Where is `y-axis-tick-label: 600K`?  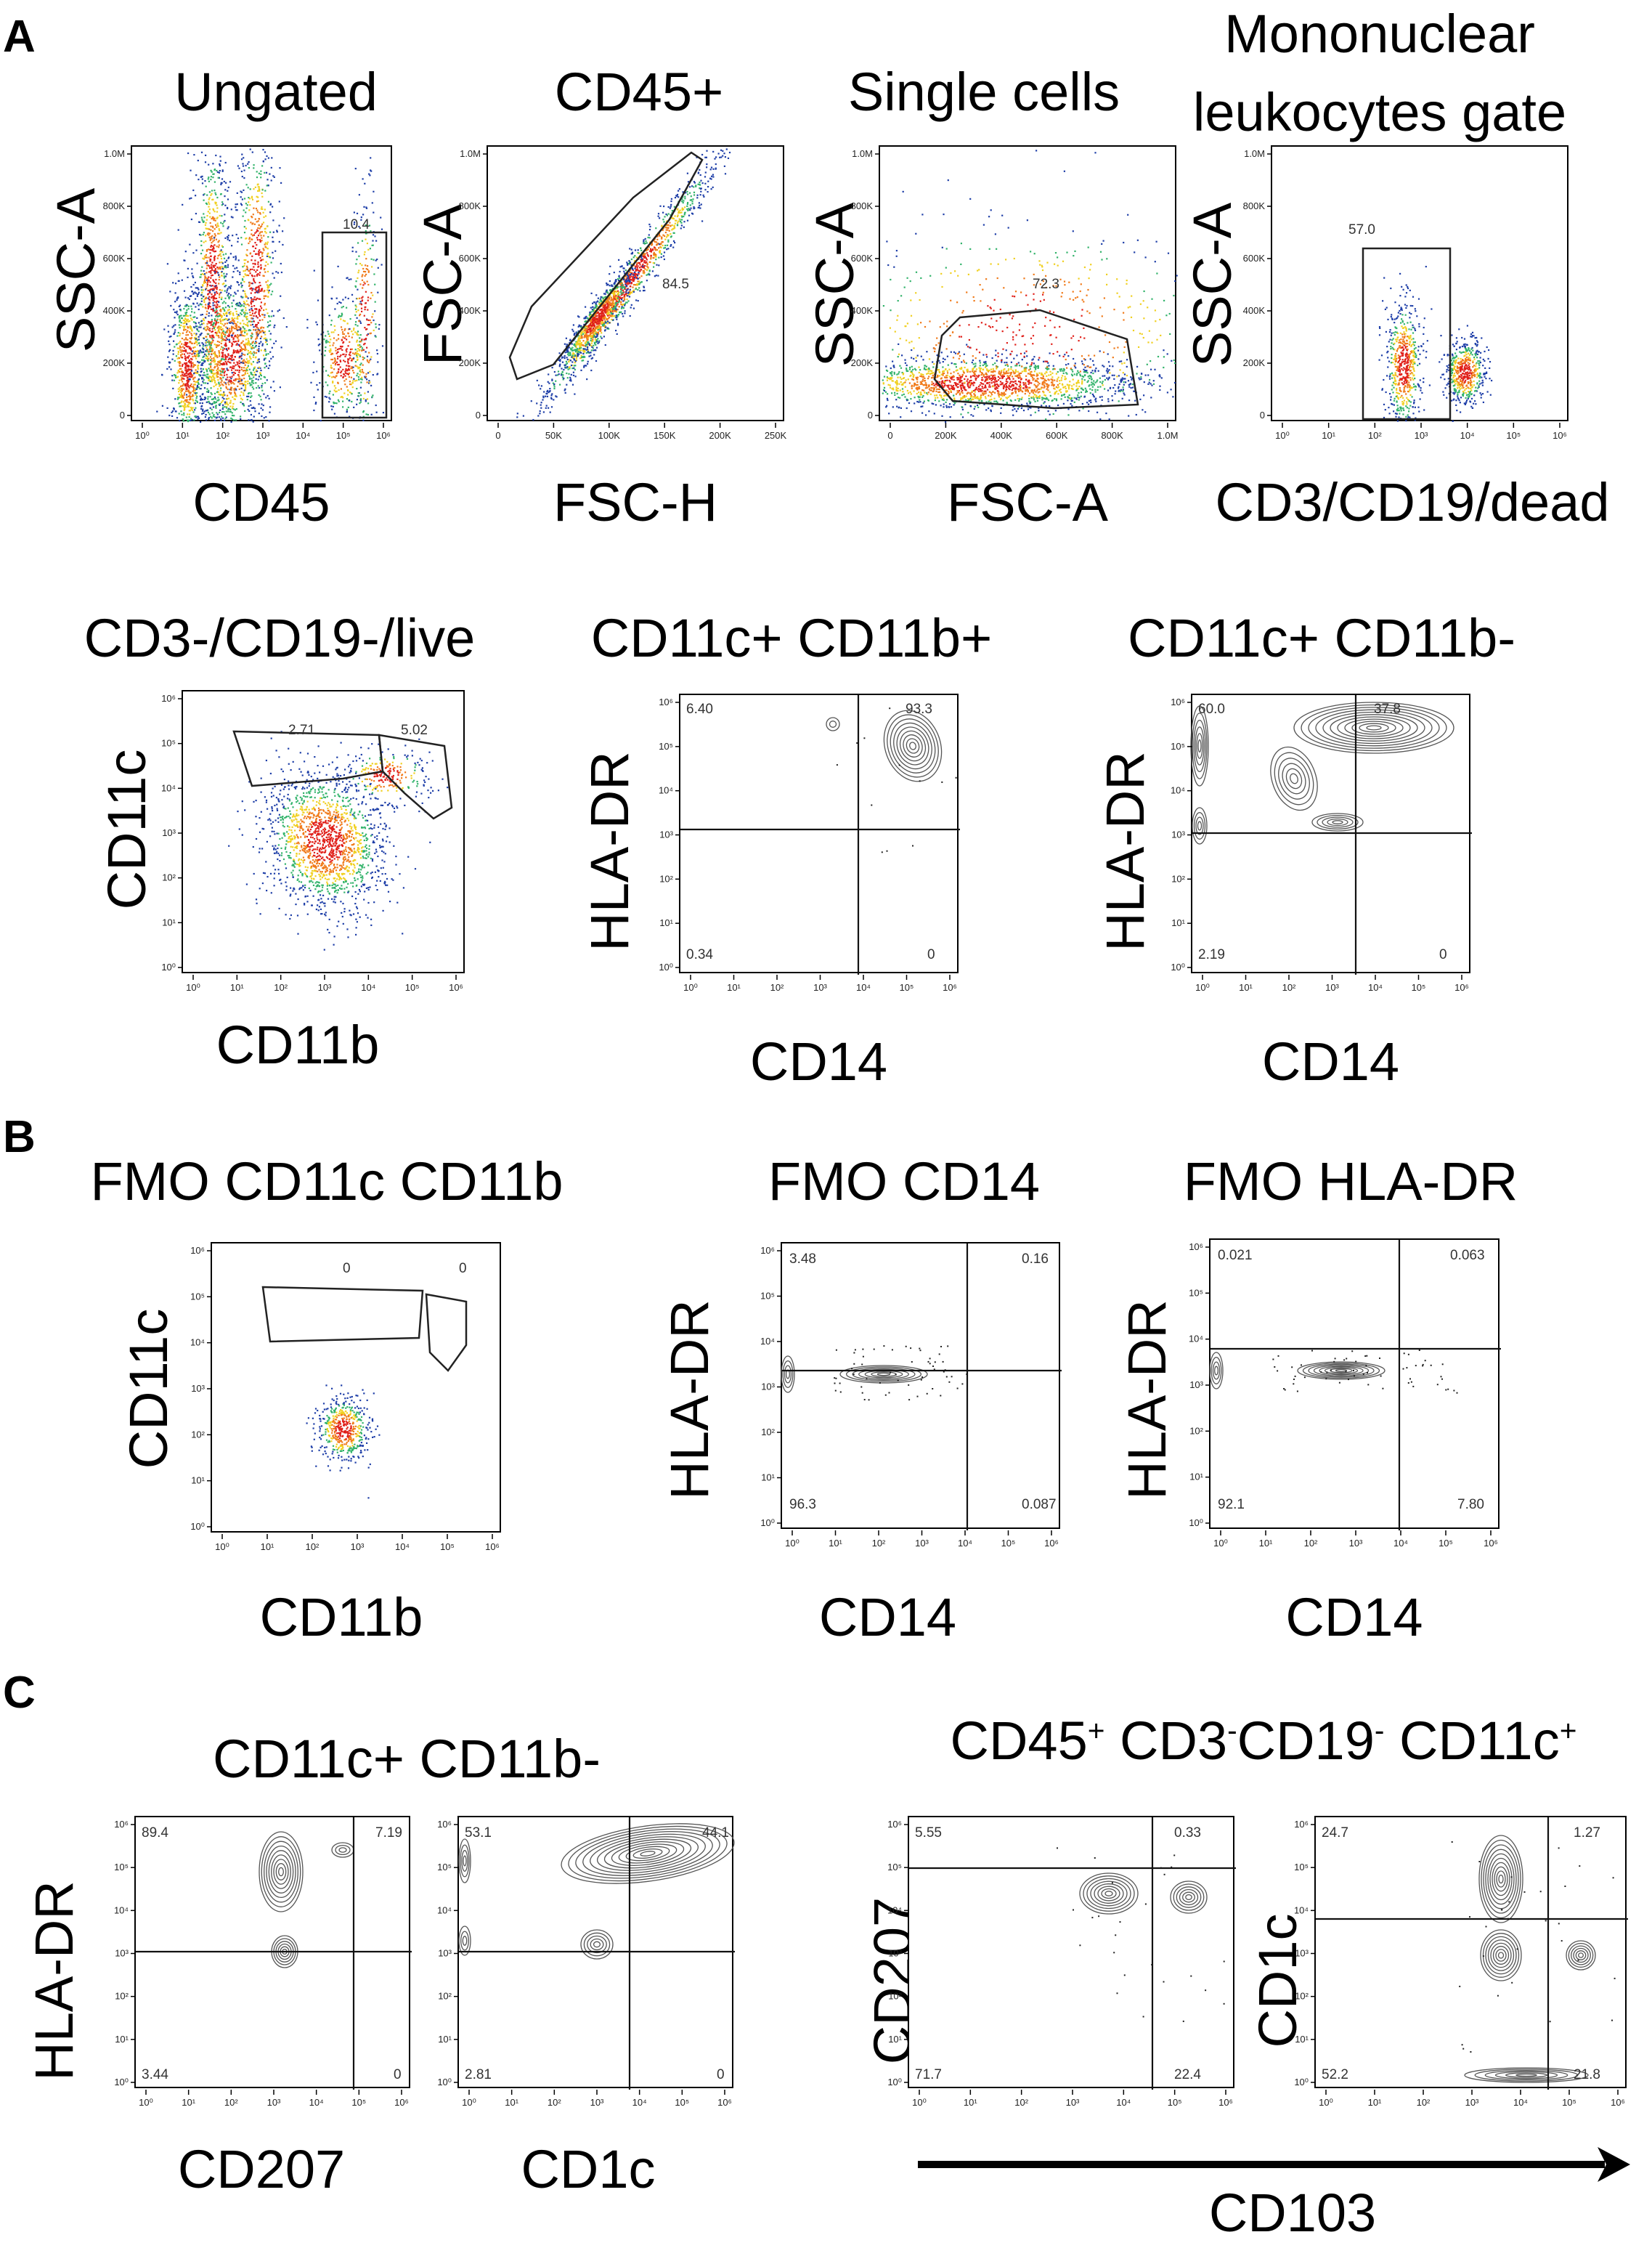 y-axis-tick-label: 600K is located at coordinates (114, 259).